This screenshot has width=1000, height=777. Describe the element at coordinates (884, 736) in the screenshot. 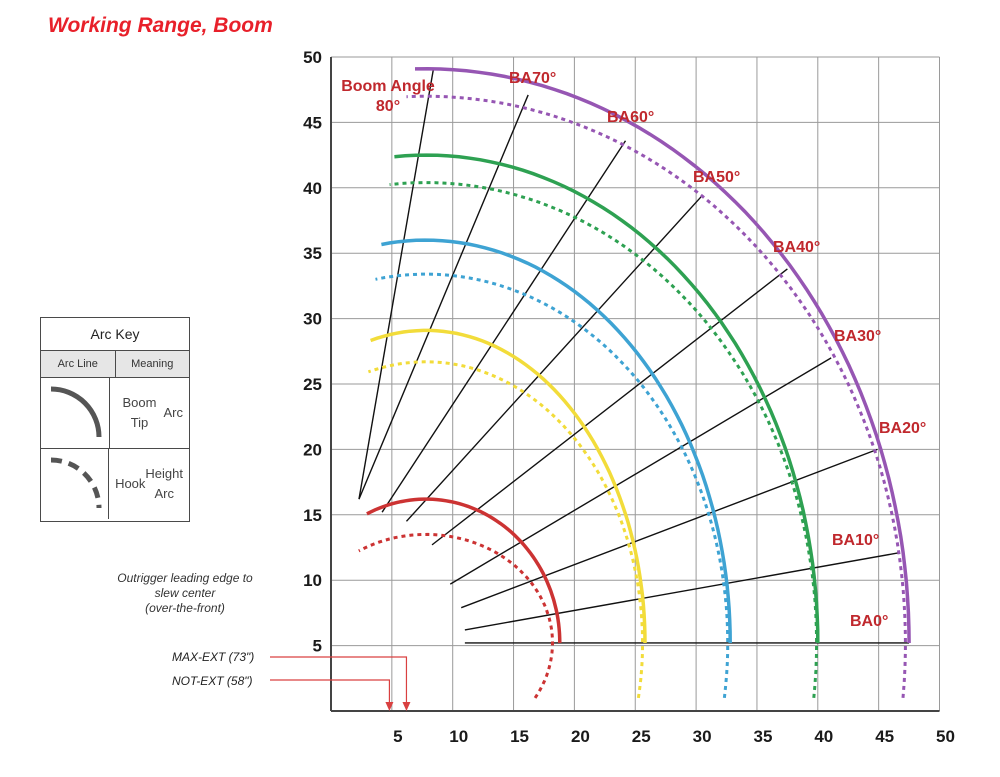

I see `x-tick-label: 45` at that location.